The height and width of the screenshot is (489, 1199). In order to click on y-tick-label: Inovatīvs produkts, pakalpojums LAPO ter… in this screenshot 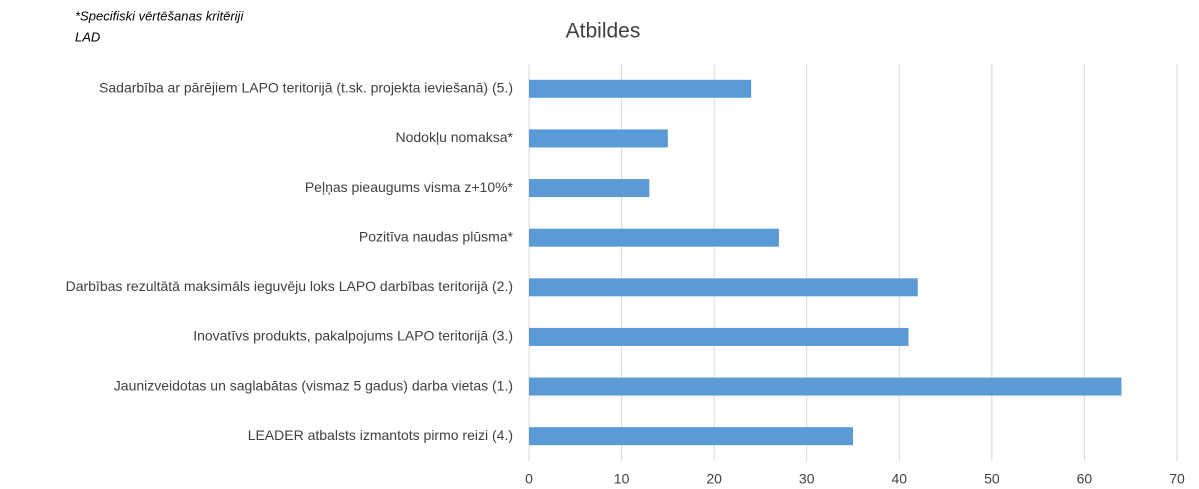, I will do `click(353, 336)`.